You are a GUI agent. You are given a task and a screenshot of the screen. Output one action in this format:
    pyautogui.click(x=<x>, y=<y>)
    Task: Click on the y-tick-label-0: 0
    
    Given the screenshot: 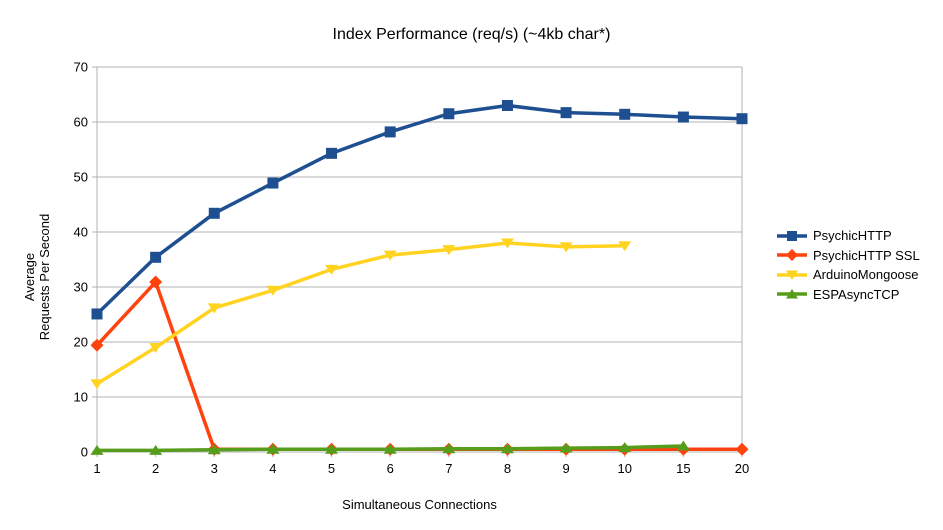 What is the action you would take?
    pyautogui.click(x=84, y=452)
    